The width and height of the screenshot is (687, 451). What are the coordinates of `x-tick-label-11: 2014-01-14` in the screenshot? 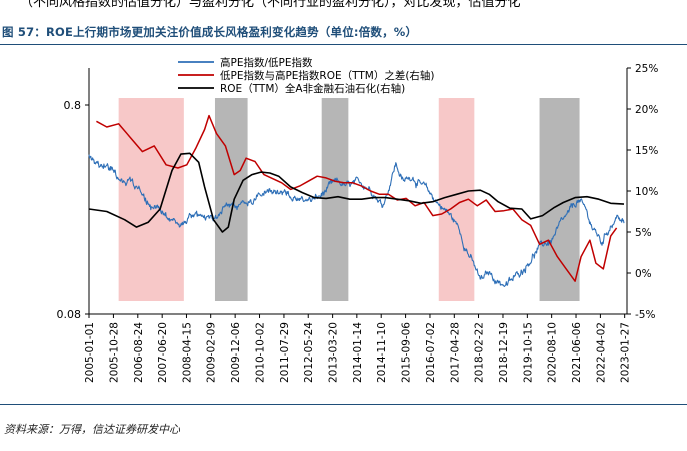 It's located at (358, 352).